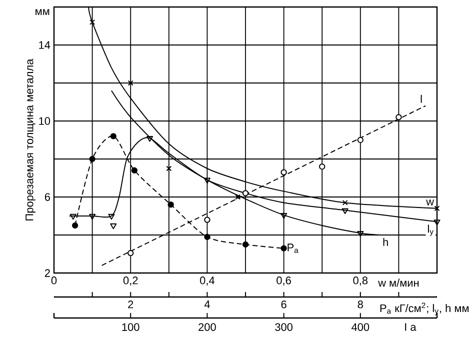  What do you see at coordinates (44, 45) in the screenshot?
I see `y-tick-label: 14` at bounding box center [44, 45].